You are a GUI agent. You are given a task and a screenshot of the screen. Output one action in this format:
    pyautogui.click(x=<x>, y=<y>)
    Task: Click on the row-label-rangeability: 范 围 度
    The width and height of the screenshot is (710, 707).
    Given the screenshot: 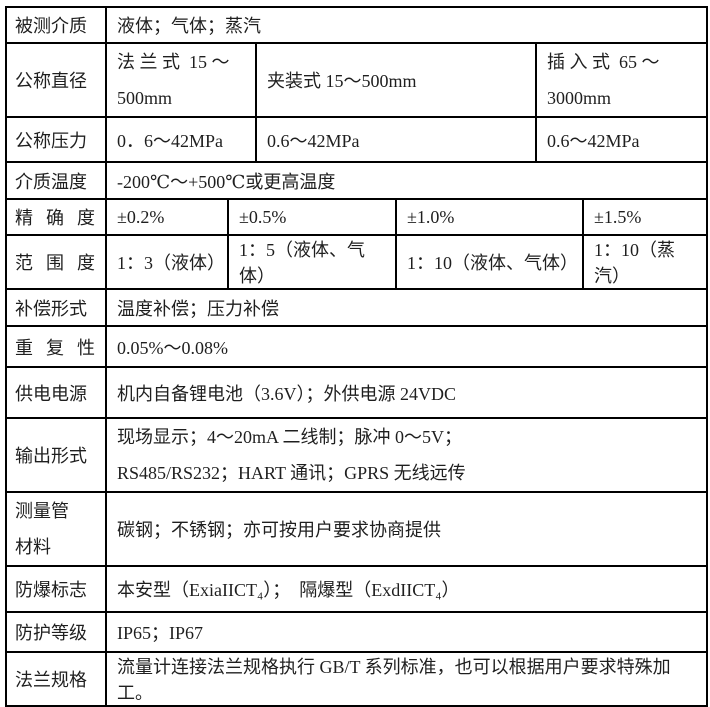 What is the action you would take?
    pyautogui.click(x=56, y=262)
    